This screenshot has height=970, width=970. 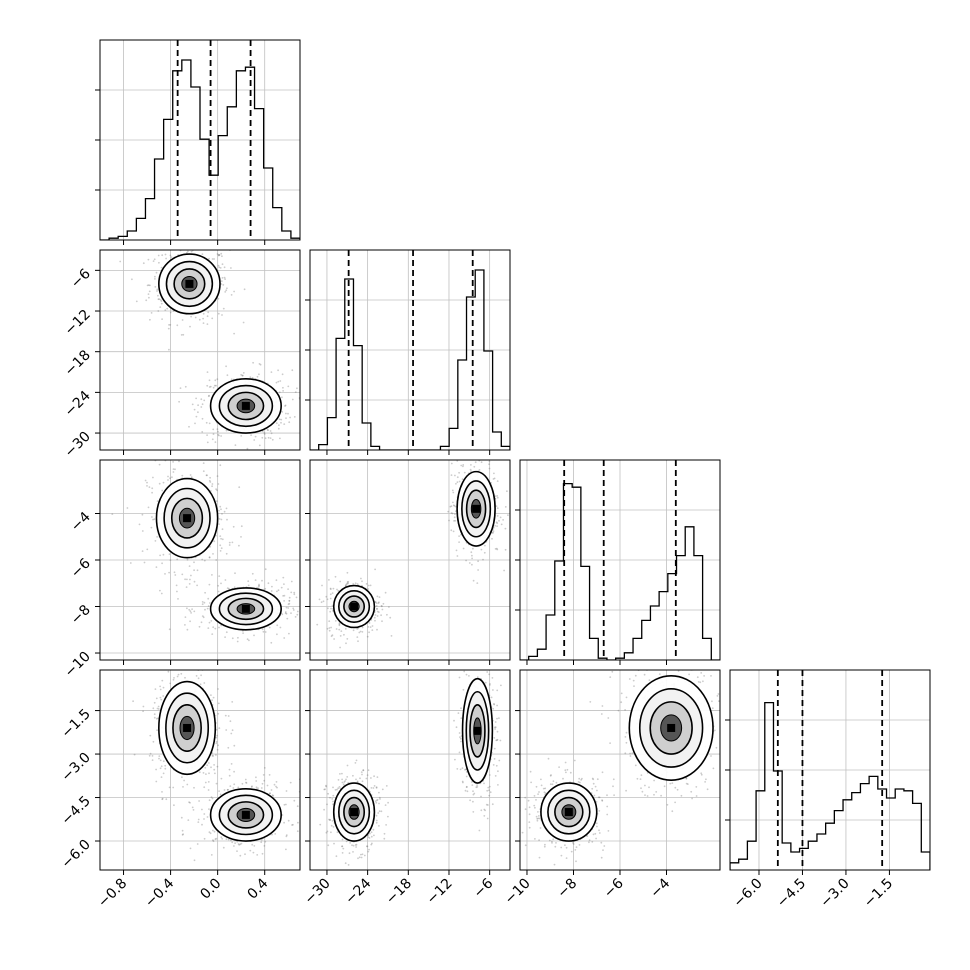 What do you see at coordinates (484, 888) in the screenshot?
I see `x-tick-label: −6` at bounding box center [484, 888].